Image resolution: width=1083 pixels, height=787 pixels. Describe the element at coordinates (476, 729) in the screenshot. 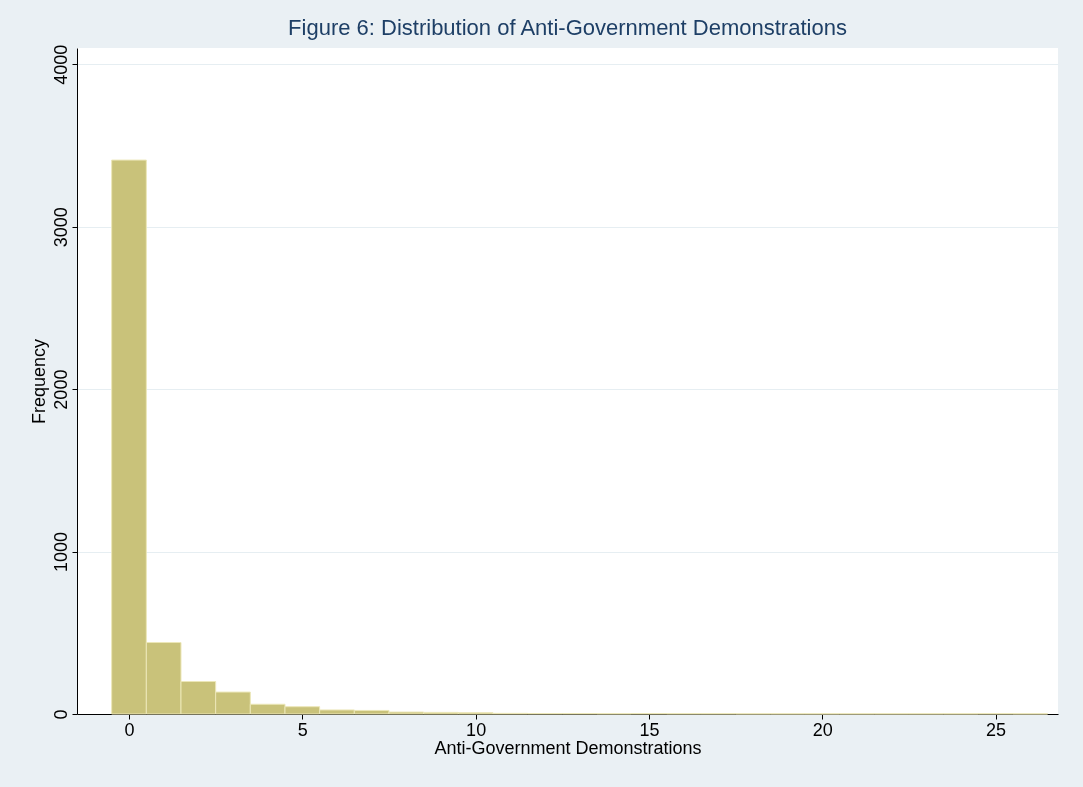

I see `x-tick-label: 10` at that location.